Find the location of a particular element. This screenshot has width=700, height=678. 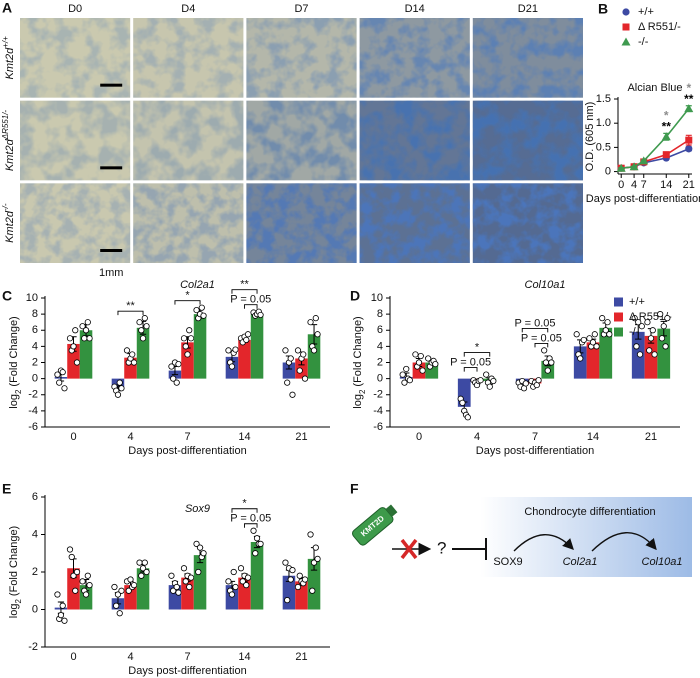

row-label: Kmt2d+/+ is located at coordinates (8, 58).